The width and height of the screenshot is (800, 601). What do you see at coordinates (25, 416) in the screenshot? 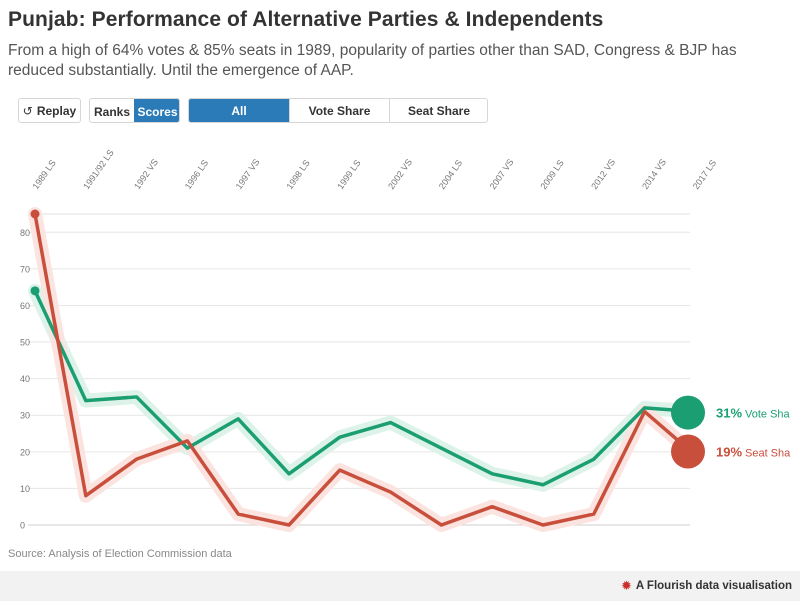
I see `y-tick-label: 30` at bounding box center [25, 416].